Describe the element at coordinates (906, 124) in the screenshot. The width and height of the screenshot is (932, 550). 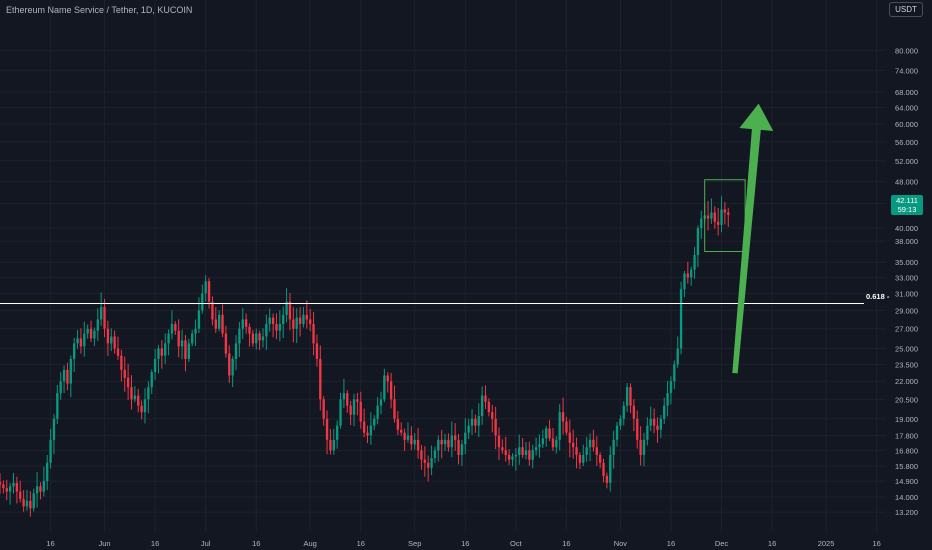
I see `price-tick-label: 60.000` at that location.